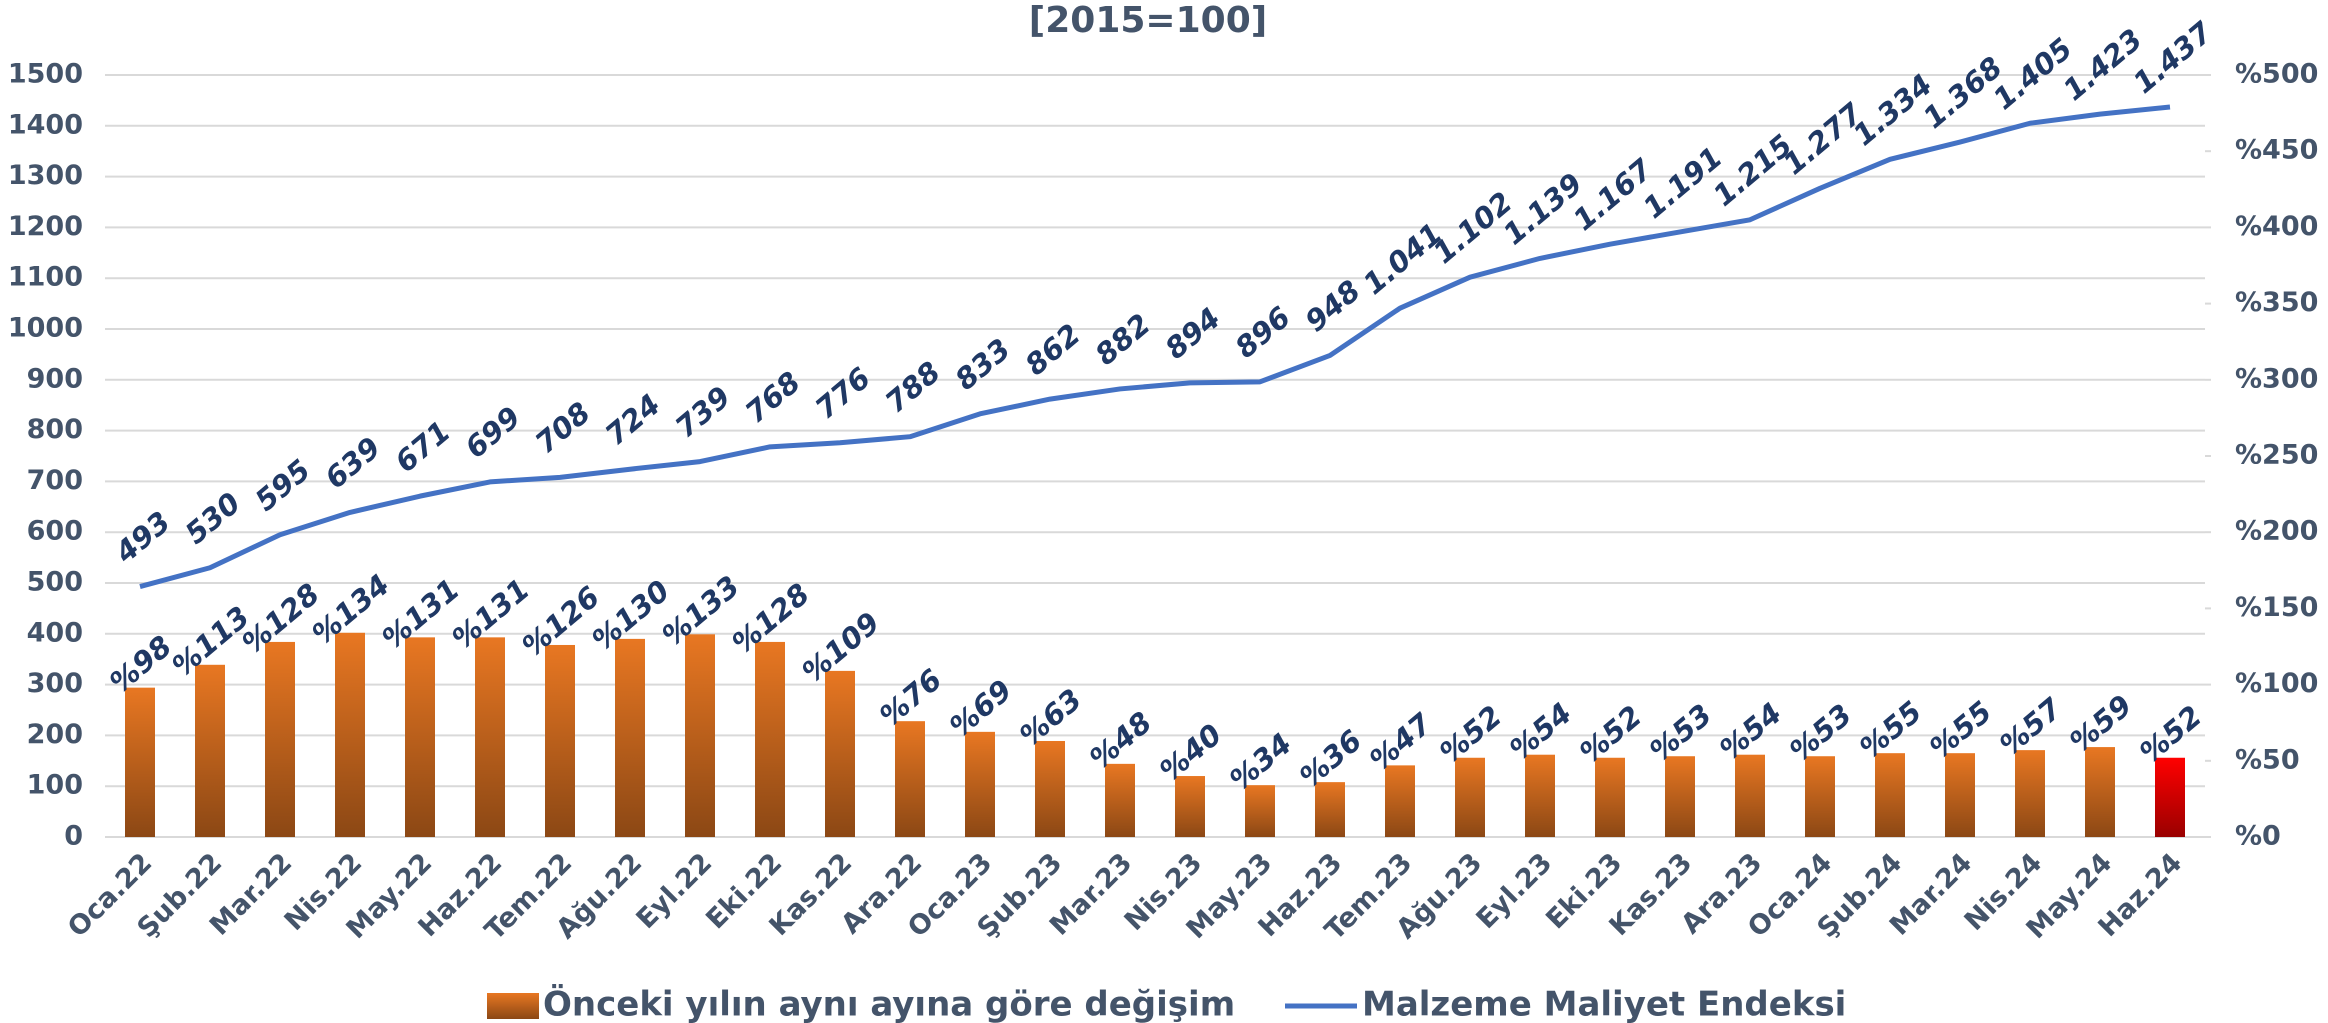 The height and width of the screenshot is (1023, 2328). I want to click on line-value-label: 671, so click(423, 446).